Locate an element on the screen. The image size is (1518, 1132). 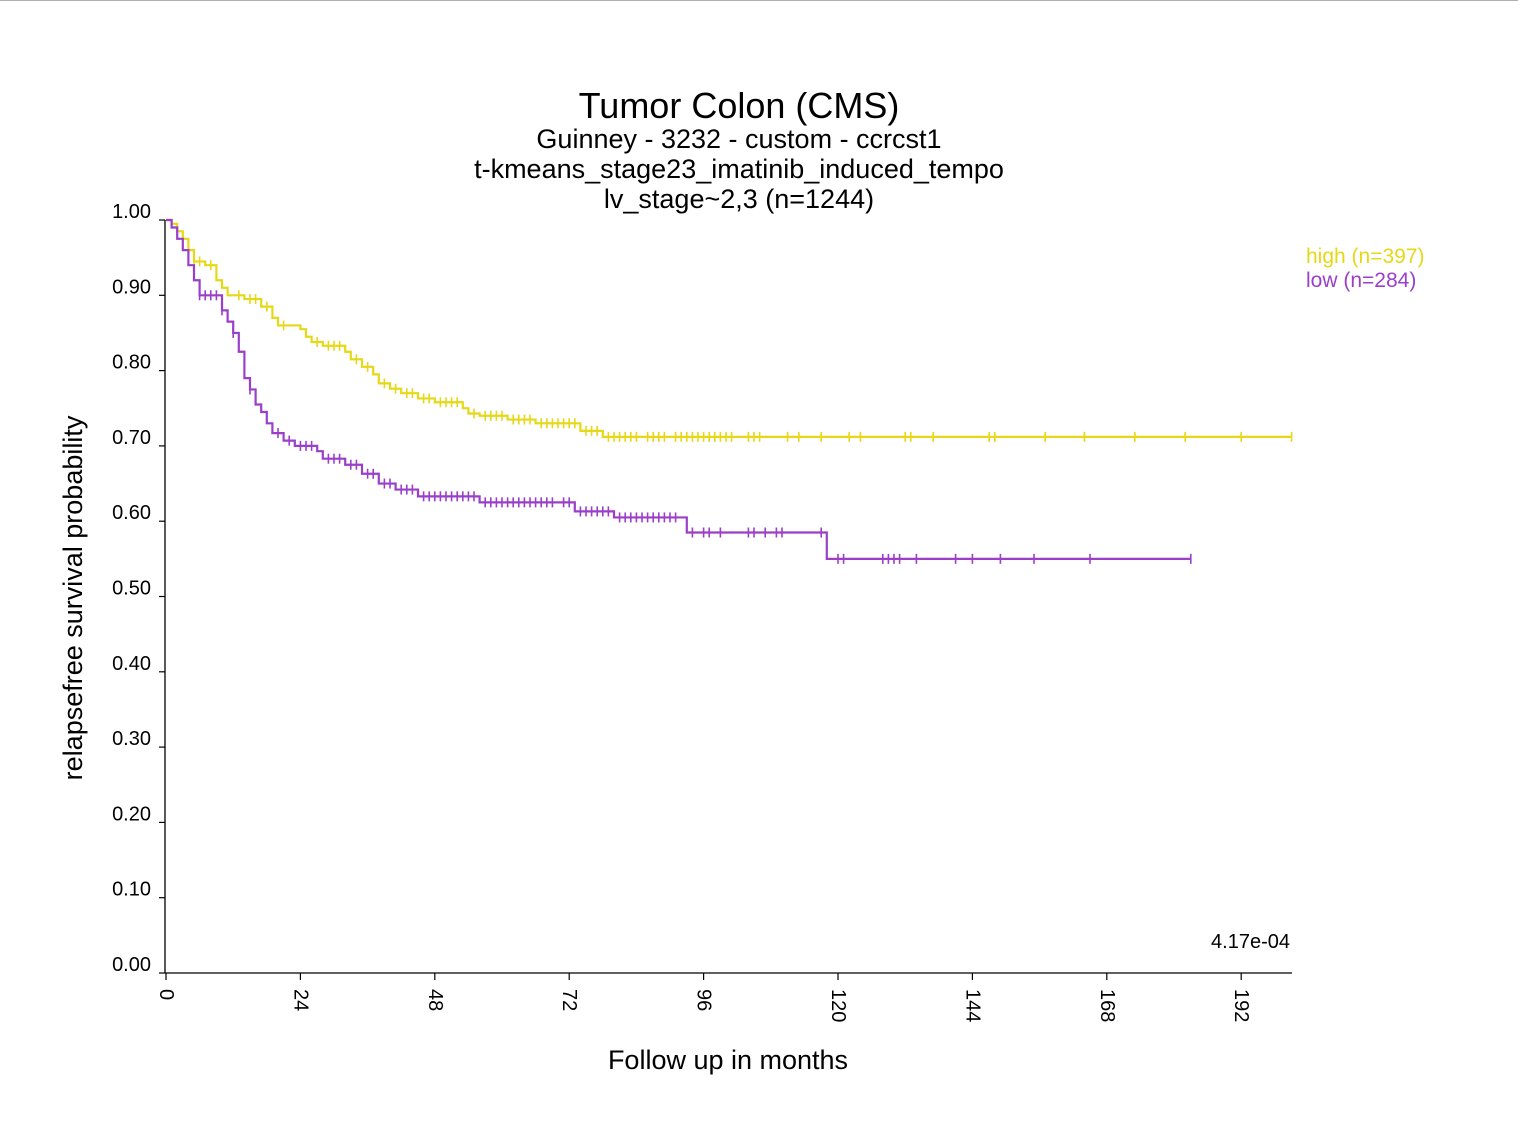
y-tick-label: 1.00 is located at coordinates (131, 212).